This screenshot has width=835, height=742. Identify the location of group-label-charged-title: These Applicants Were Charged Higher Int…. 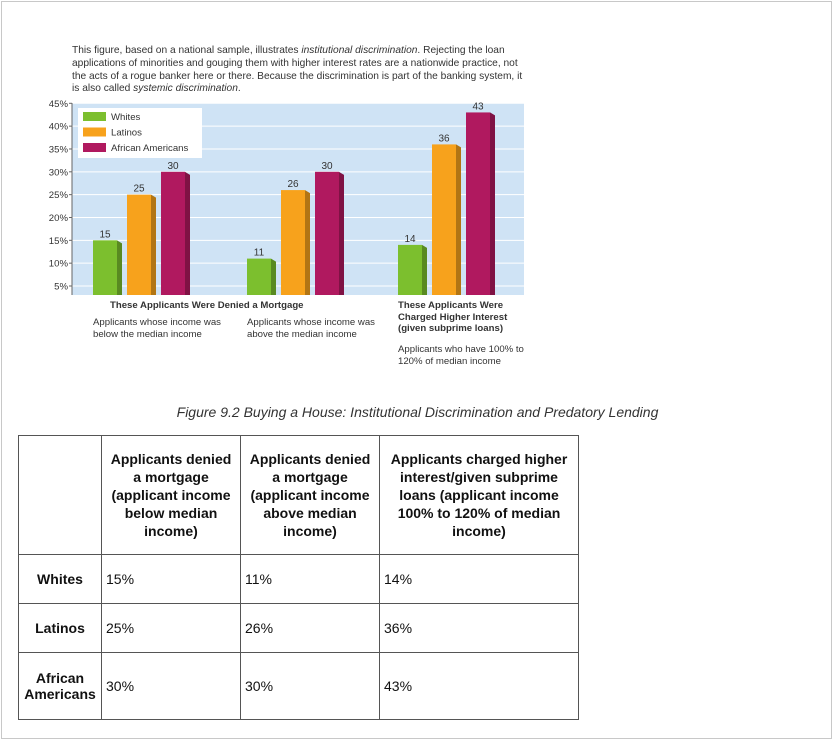
(463, 317).